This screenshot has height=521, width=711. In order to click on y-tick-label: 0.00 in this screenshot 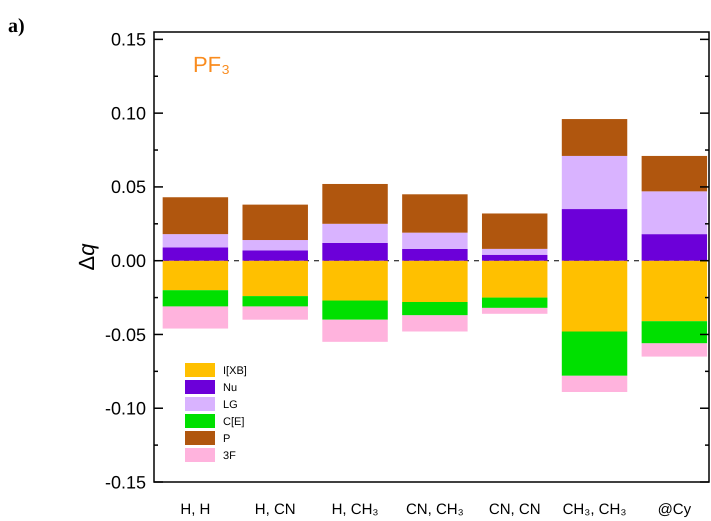, I will do `click(128, 260)`.